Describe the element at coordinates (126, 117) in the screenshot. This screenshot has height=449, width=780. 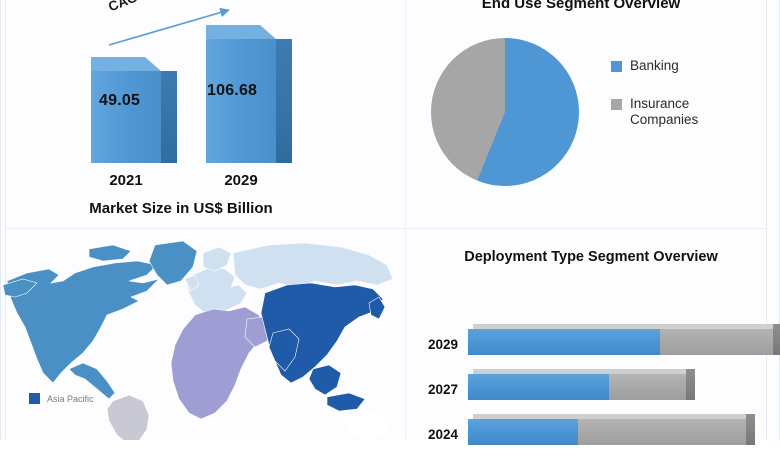
I see `column-2021-front` at that location.